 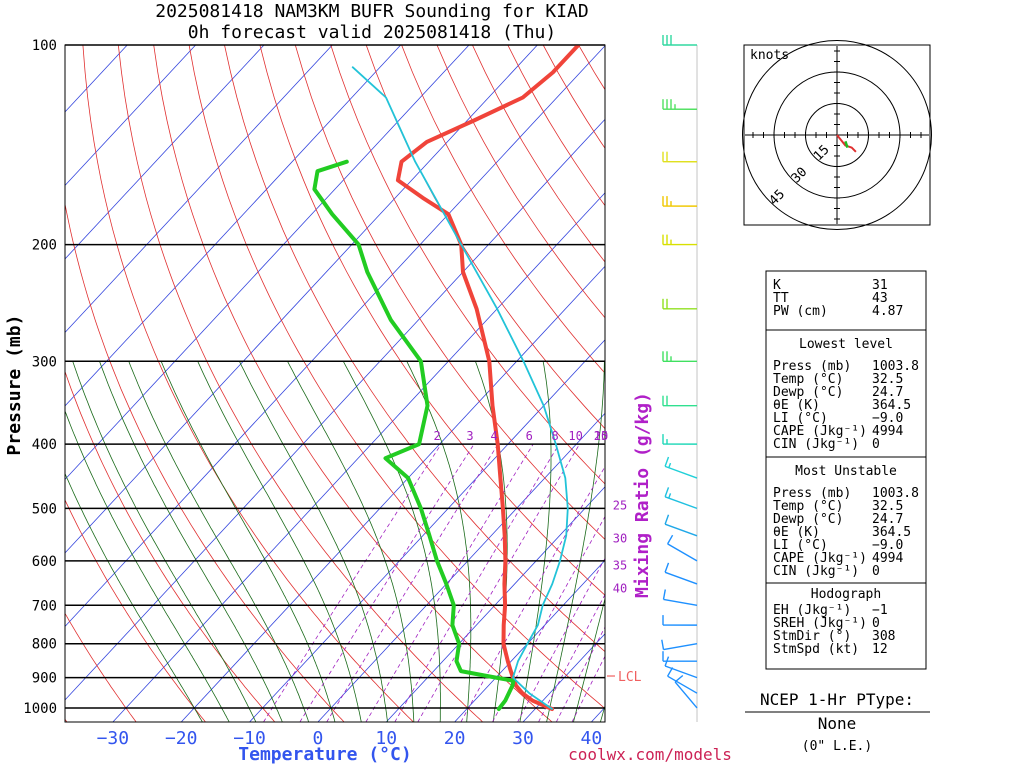 I want to click on index-label: StmSpd (kt), so click(x=816, y=649).